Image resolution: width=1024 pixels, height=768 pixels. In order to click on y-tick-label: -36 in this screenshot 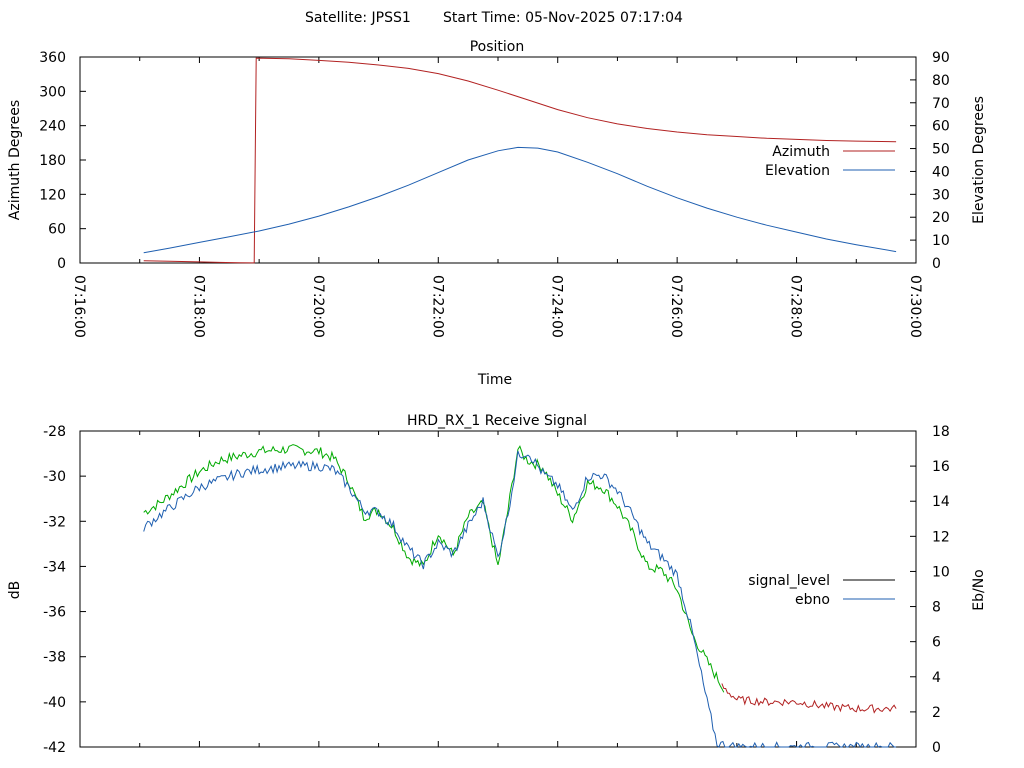, I will do `click(54, 613)`.